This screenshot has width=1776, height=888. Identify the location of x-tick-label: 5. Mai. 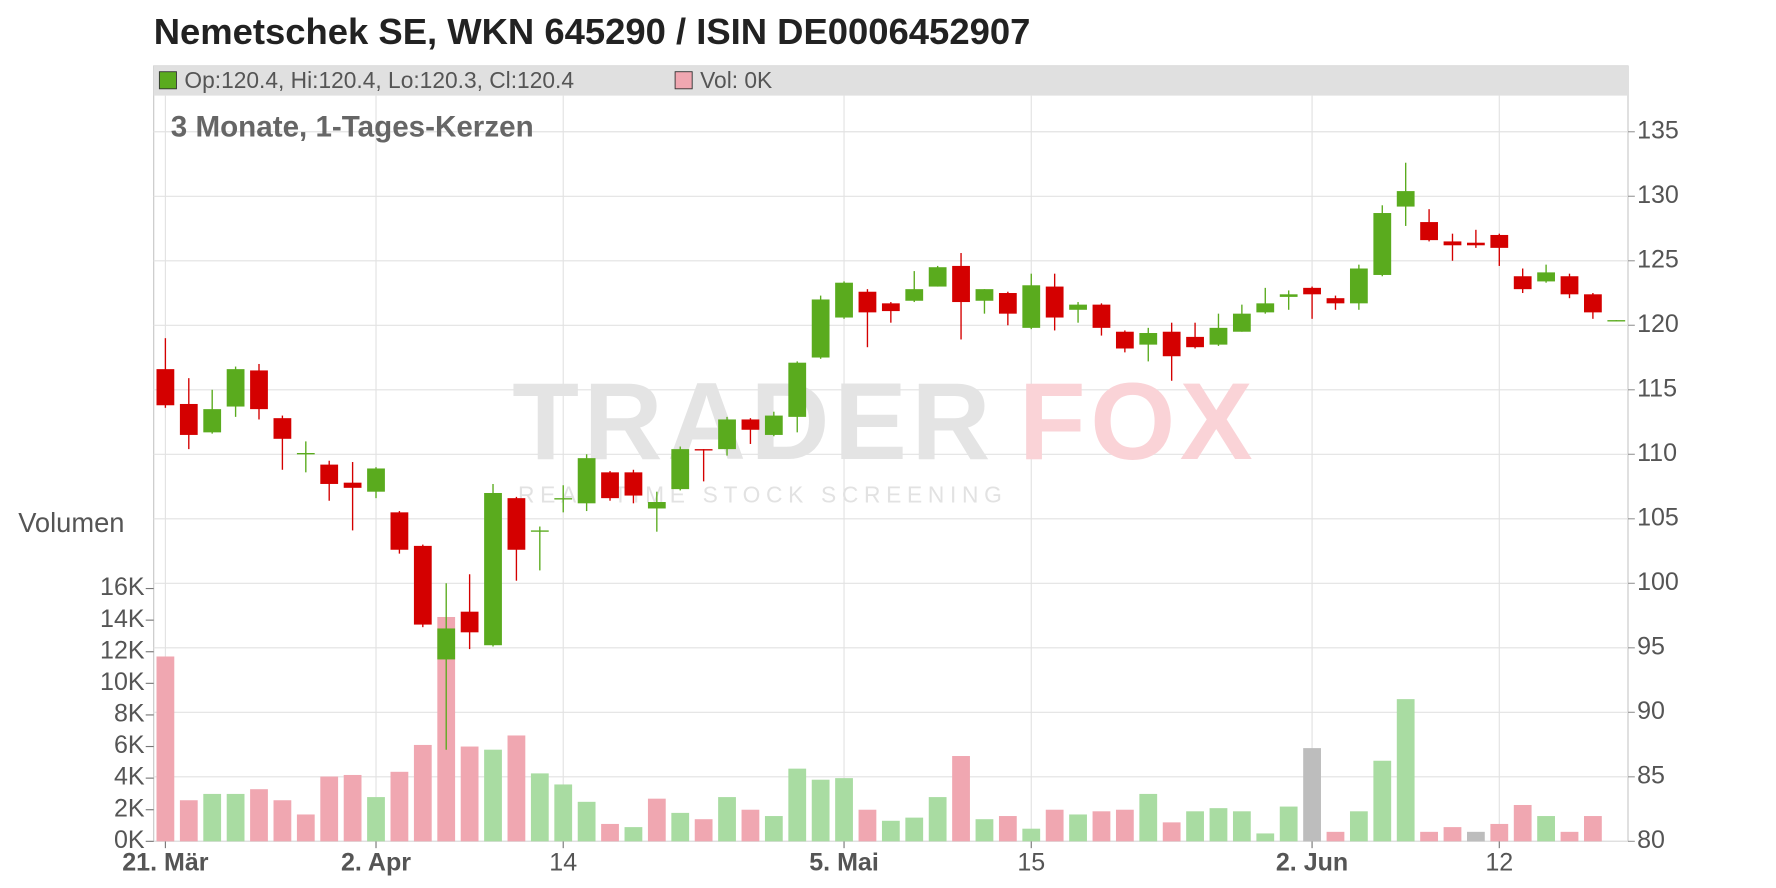
(844, 863).